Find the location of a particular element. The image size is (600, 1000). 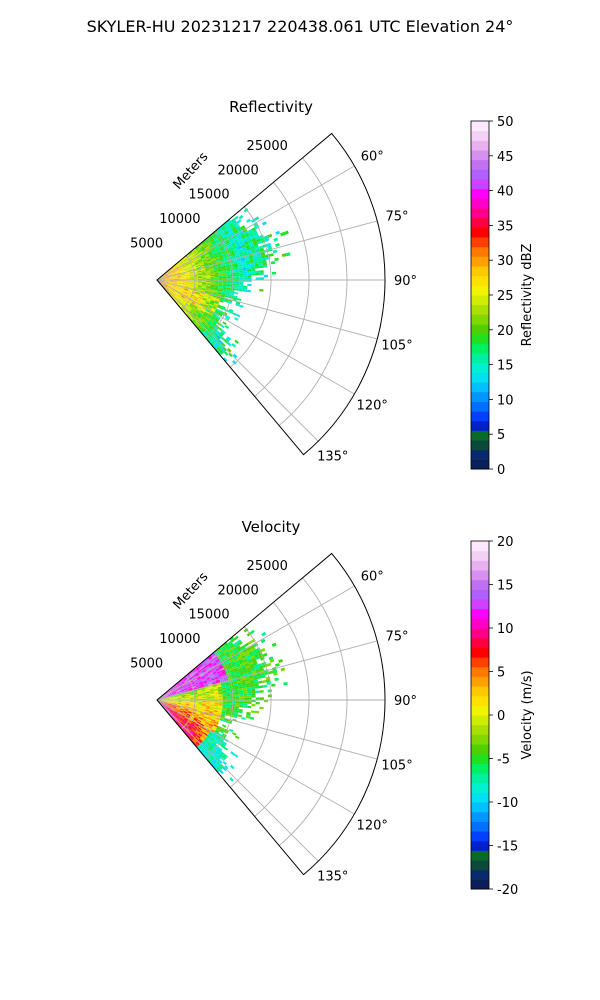

colorbar-tick-label: 5 is located at coordinates (501, 673).